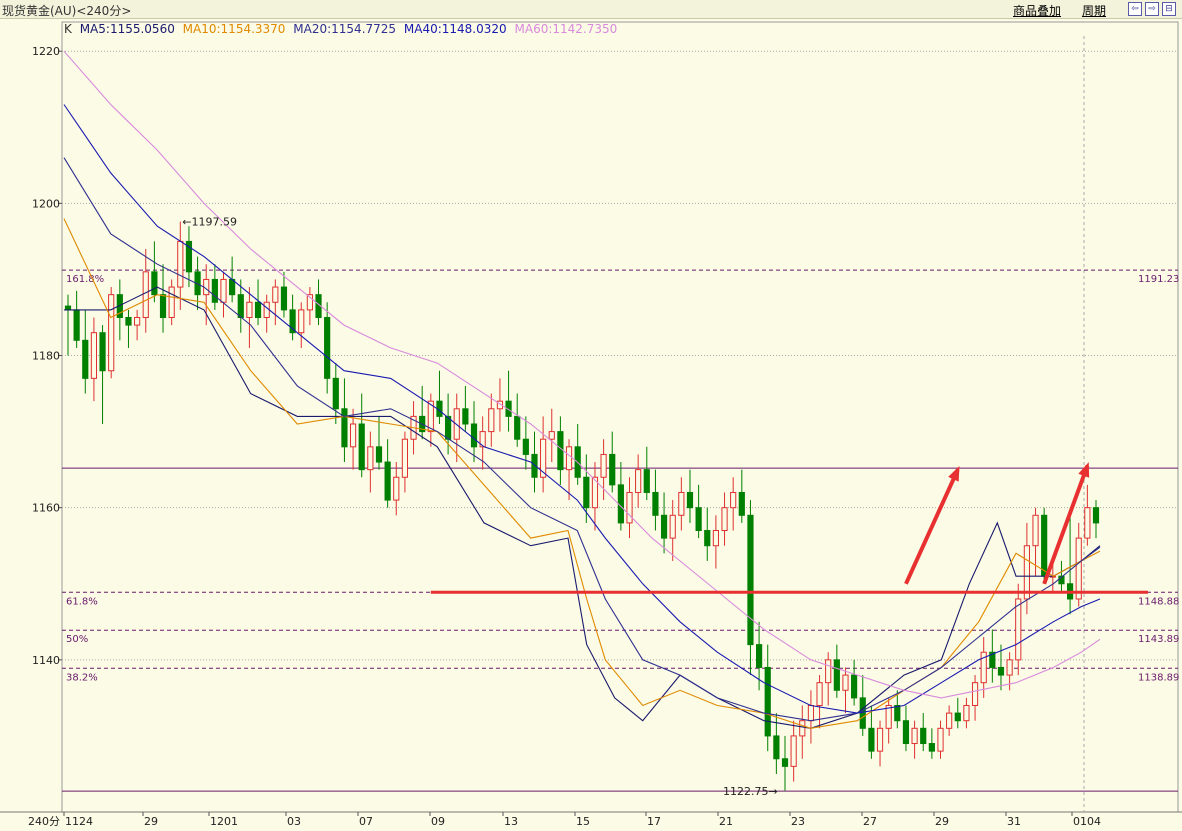 This screenshot has height=831, width=1182. Describe the element at coordinates (438, 821) in the screenshot. I see `x-tick-label: 09` at that location.